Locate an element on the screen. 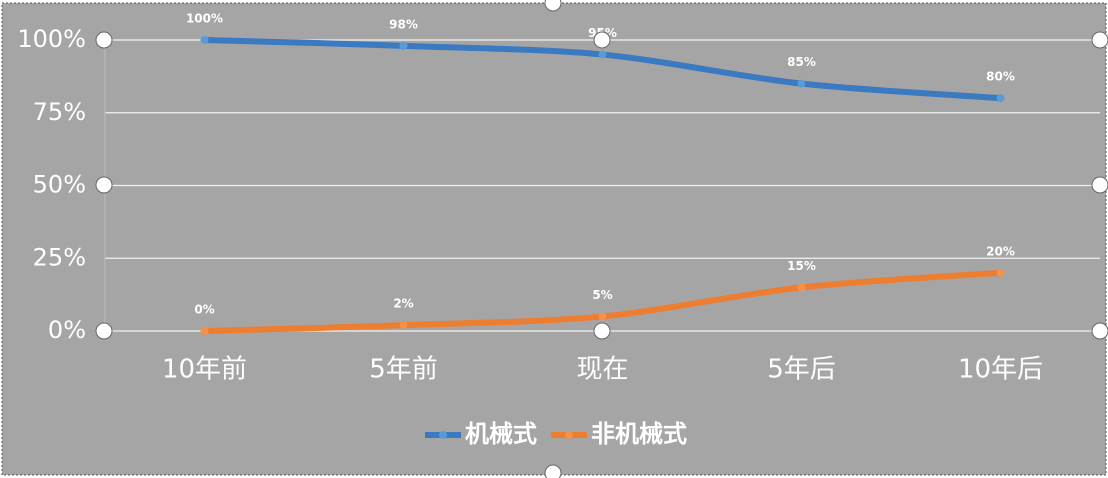 The height and width of the screenshot is (478, 1108). data-label: 98% is located at coordinates (403, 24).